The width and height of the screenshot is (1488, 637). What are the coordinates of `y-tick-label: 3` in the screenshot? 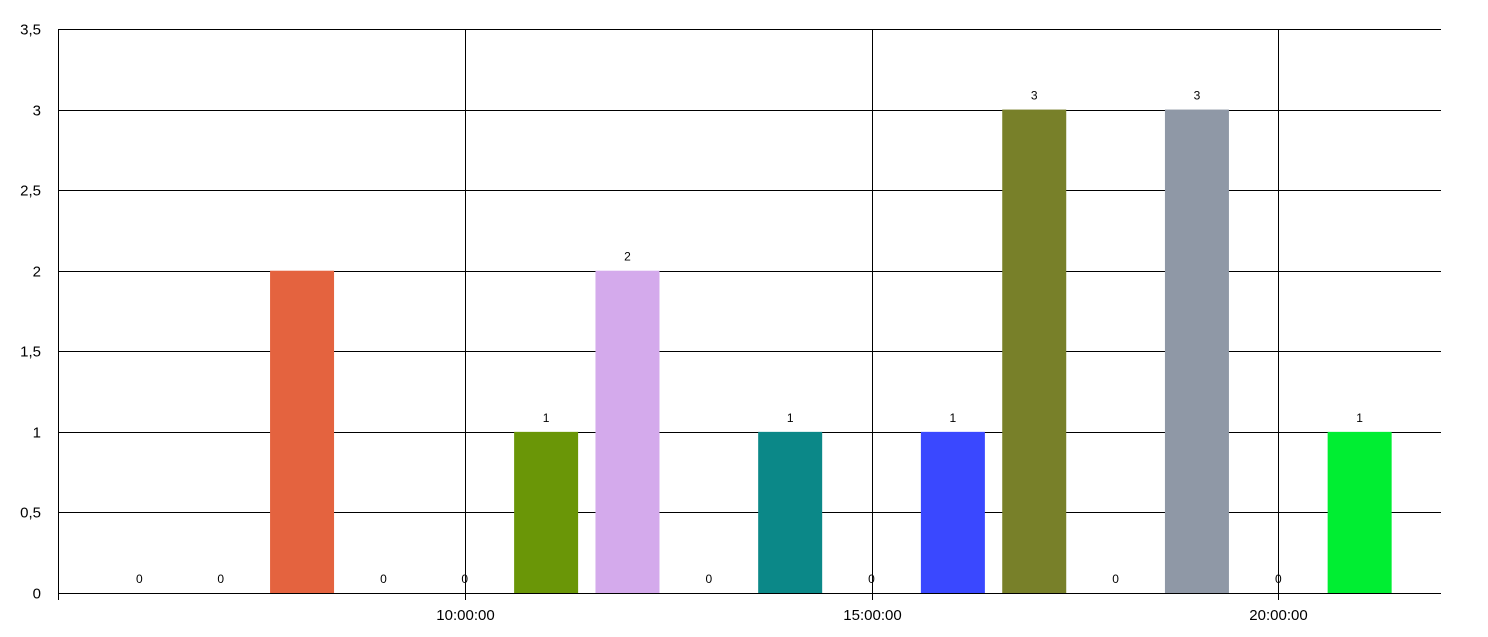 It's located at (37, 111).